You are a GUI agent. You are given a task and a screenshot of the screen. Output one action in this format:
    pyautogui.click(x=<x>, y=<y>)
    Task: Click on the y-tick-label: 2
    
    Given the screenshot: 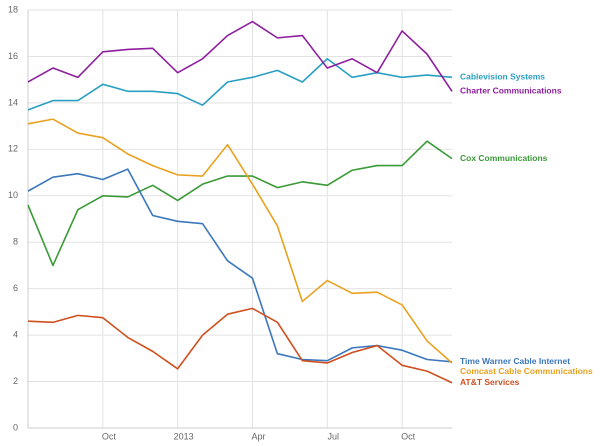 What is the action you would take?
    pyautogui.click(x=15, y=381)
    